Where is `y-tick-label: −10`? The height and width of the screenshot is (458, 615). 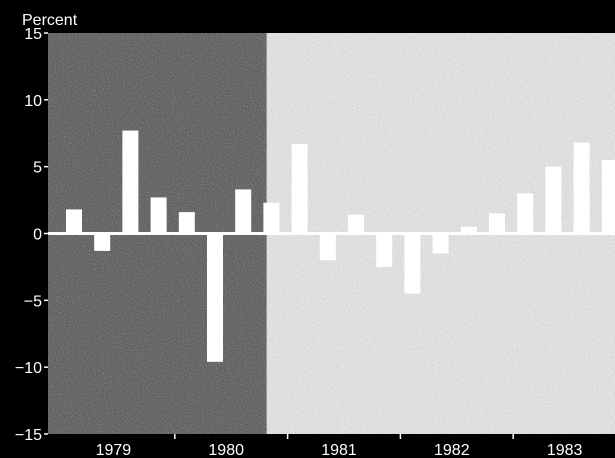 y-tick-label: −10 is located at coordinates (28, 368).